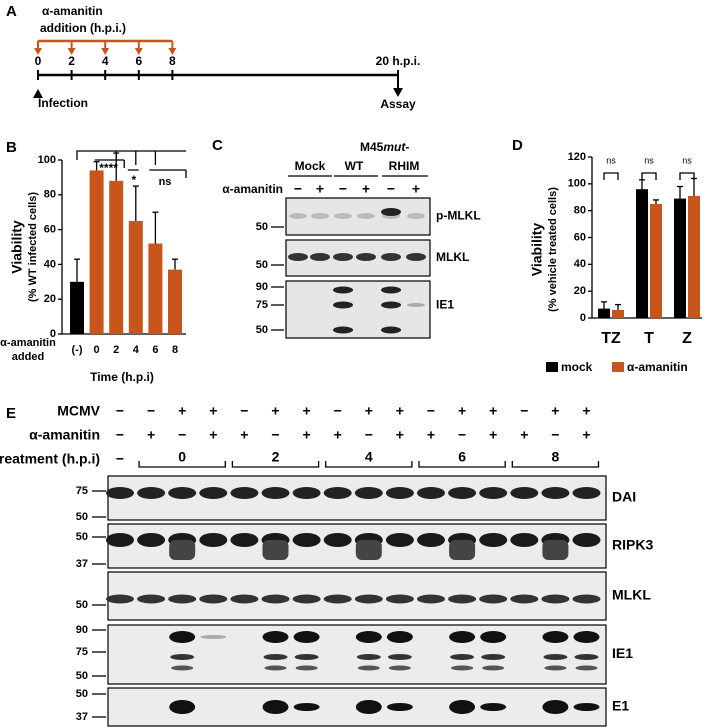  What do you see at coordinates (82, 491) in the screenshot?
I see `mw-marker: 75` at bounding box center [82, 491].